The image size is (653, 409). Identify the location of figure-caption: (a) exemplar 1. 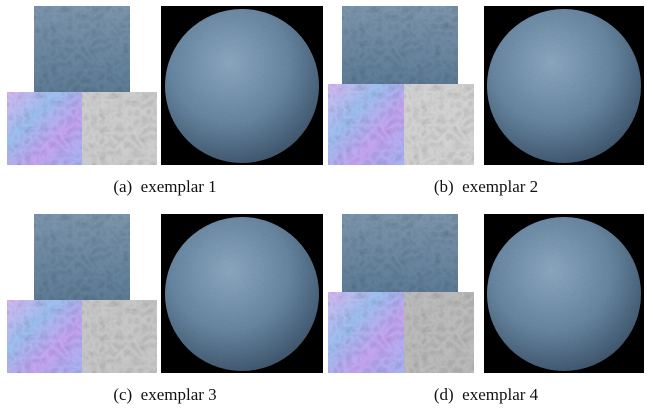
(165, 186).